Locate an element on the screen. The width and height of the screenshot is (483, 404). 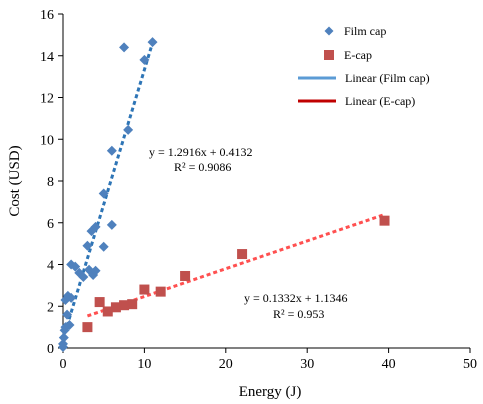
x-tick-label: 20 is located at coordinates (226, 364).